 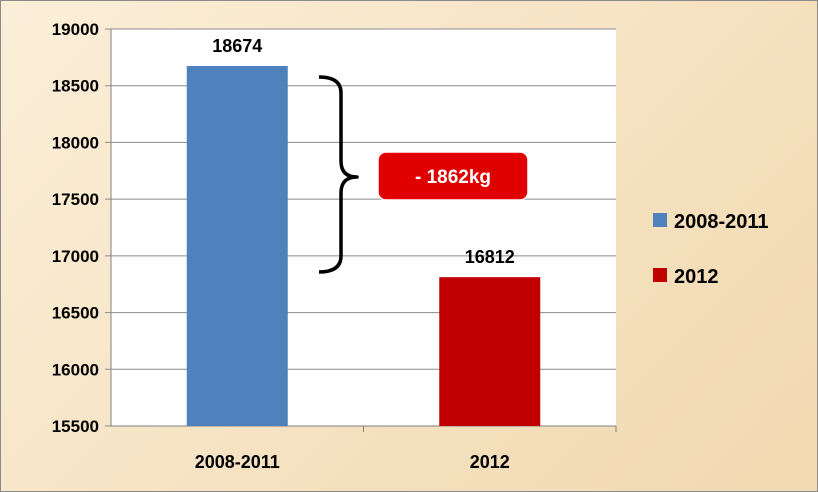 I want to click on brace-icon, so click(x=338, y=174).